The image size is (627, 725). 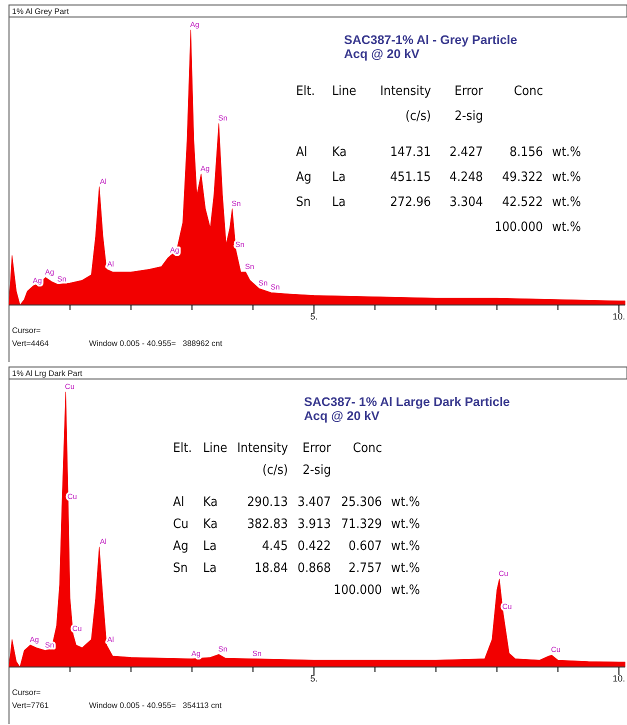 What do you see at coordinates (296, 568) in the screenshot?
I see `text: Sn La 18.84 0.868 2.757 wt.%` at bounding box center [296, 568].